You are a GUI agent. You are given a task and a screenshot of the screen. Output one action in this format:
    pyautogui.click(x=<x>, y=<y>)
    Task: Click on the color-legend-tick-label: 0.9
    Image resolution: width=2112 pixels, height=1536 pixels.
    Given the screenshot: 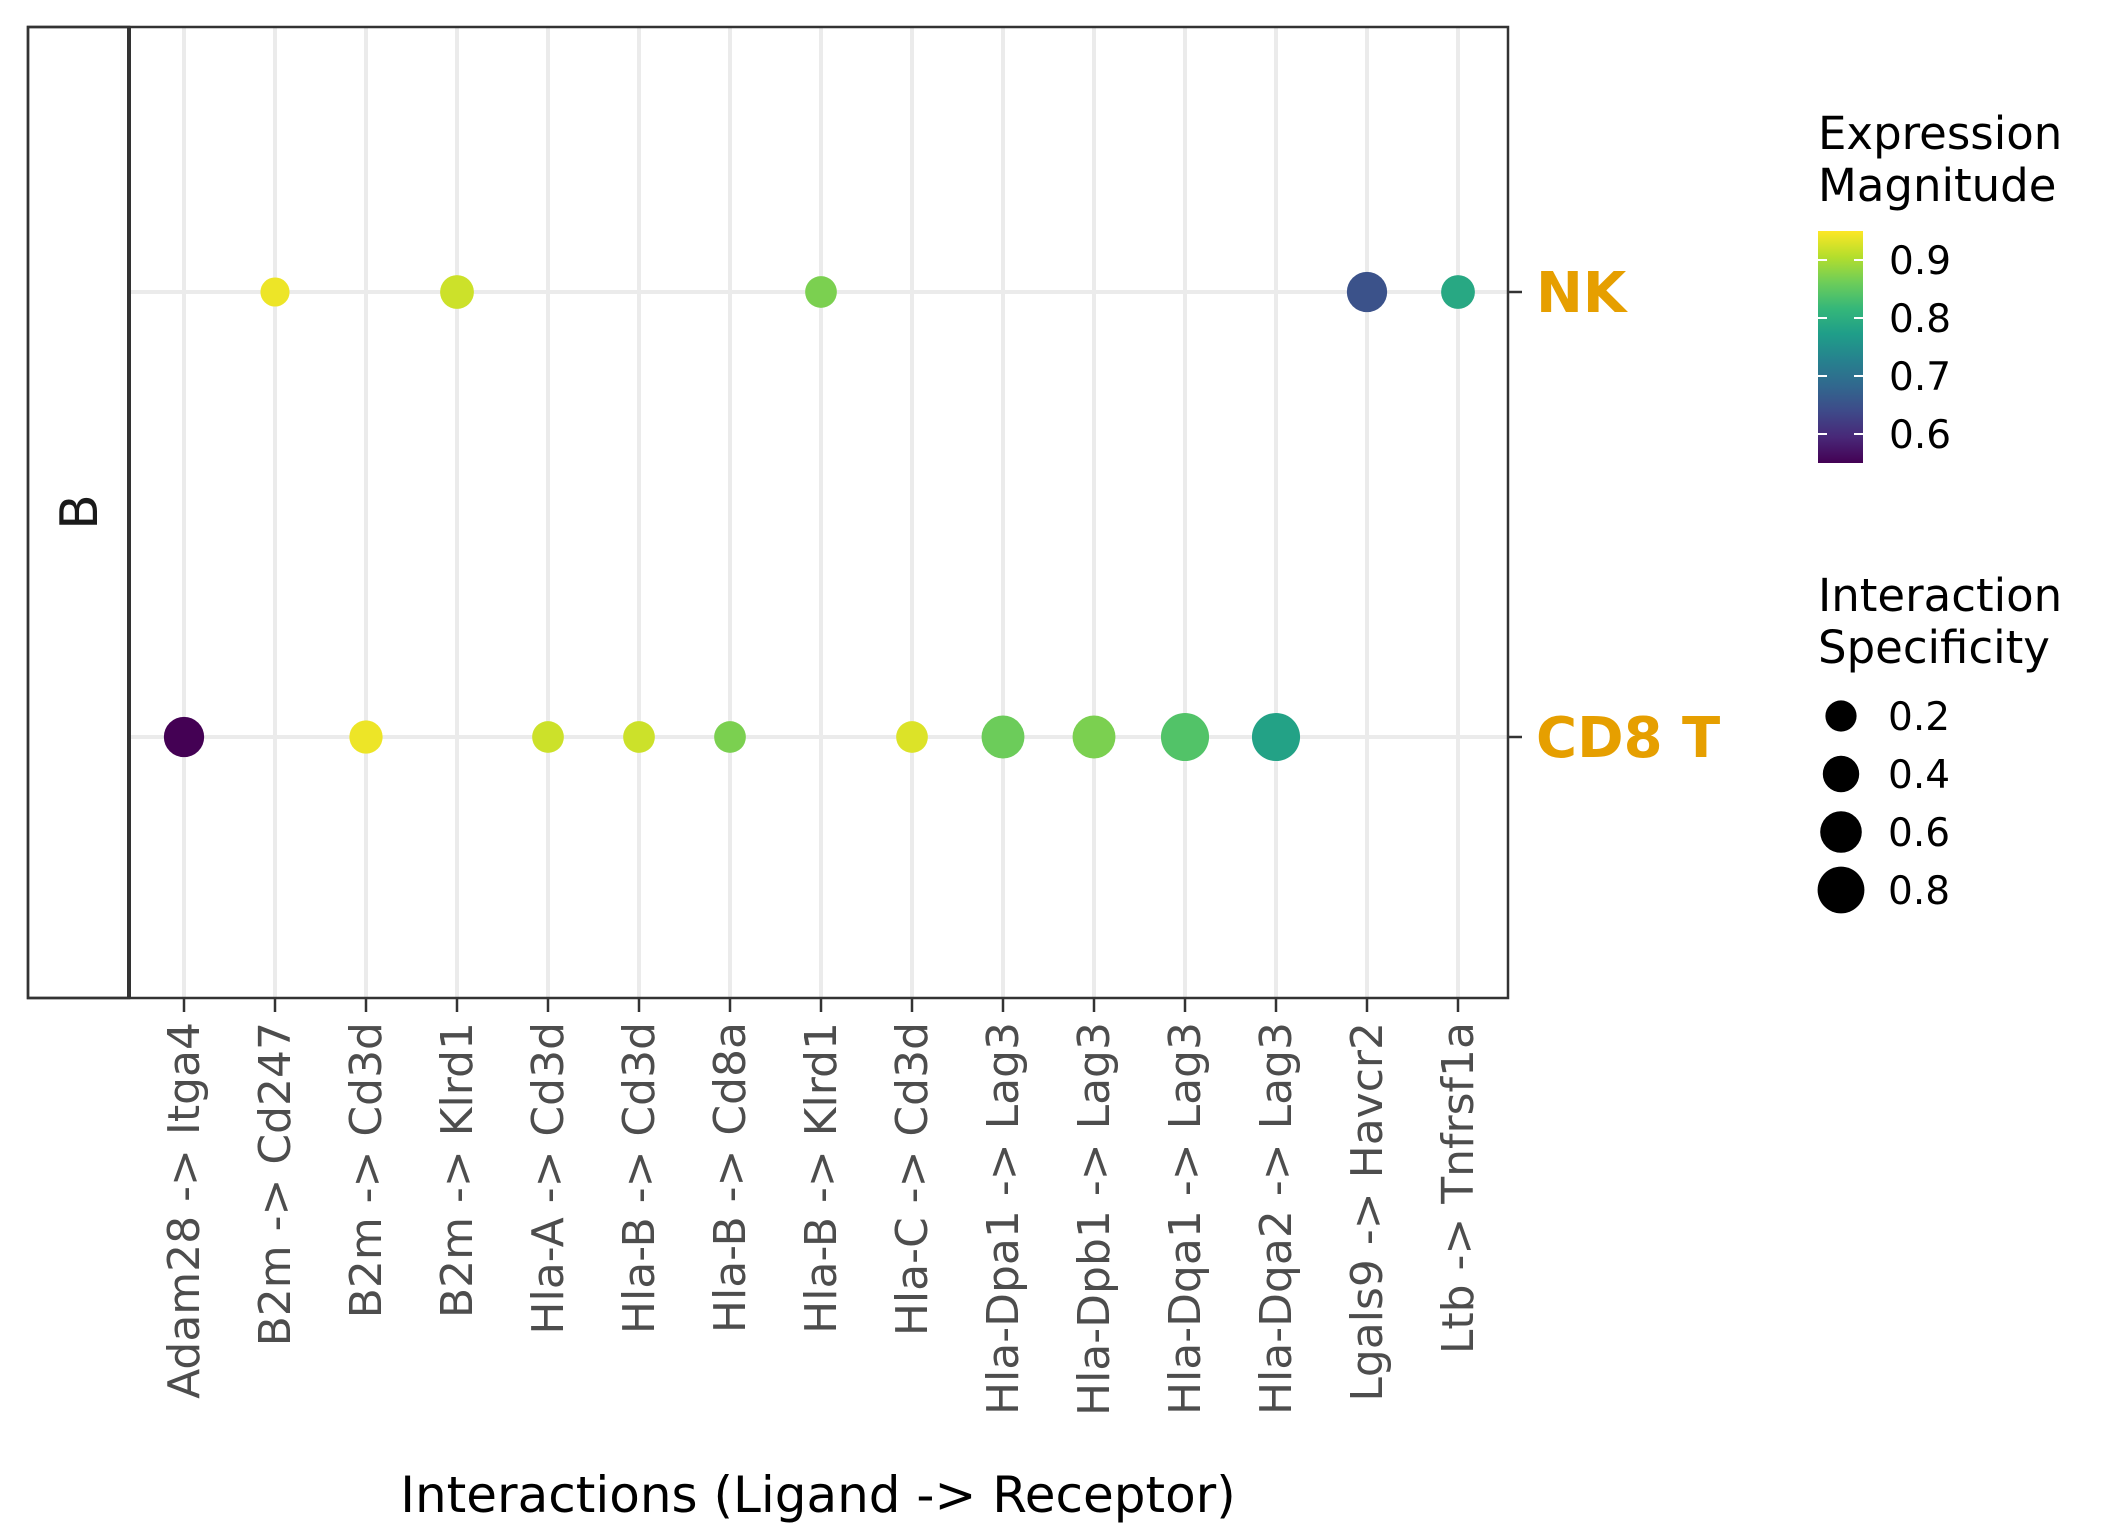 What is the action you would take?
    pyautogui.click(x=1920, y=261)
    